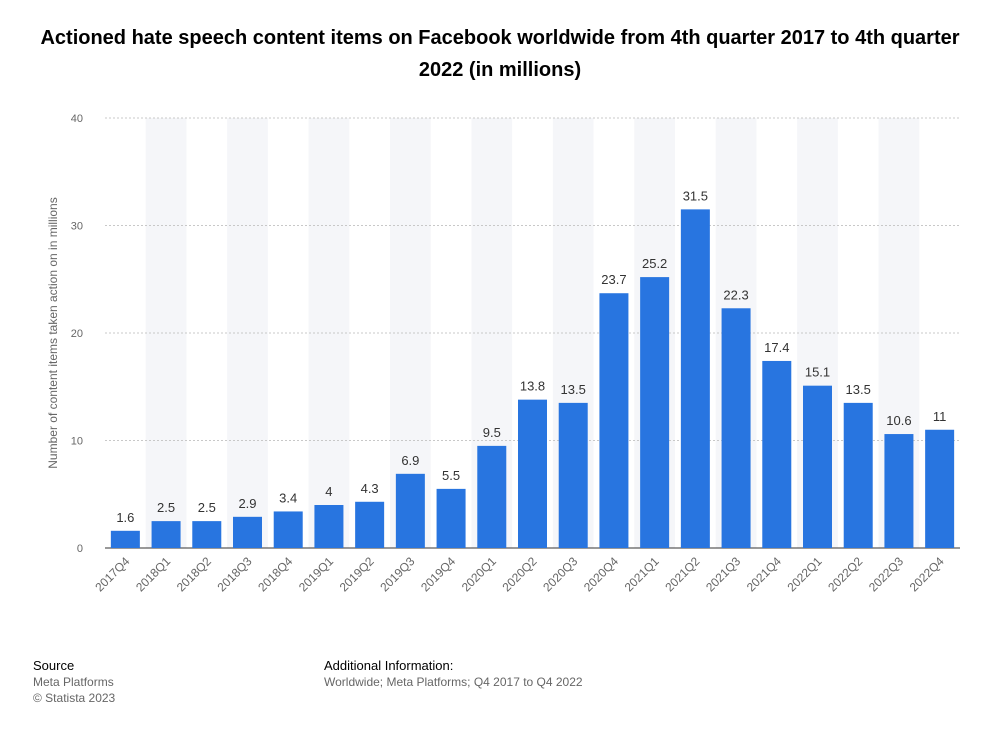 The image size is (1000, 743). Describe the element at coordinates (77, 442) in the screenshot. I see `y-tick-label: 10` at that location.